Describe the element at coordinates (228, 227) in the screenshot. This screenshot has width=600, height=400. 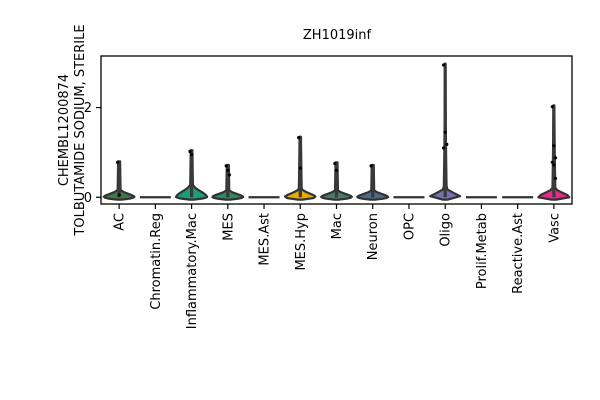
I see `x-tick-label: MES` at that location.